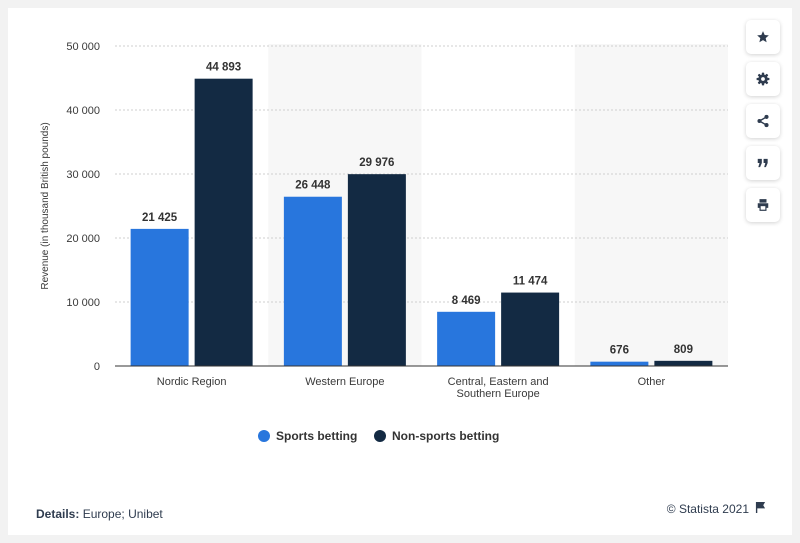 Image resolution: width=800 pixels, height=543 pixels. What do you see at coordinates (83, 175) in the screenshot?
I see `y-tick-label: 30 000` at bounding box center [83, 175].